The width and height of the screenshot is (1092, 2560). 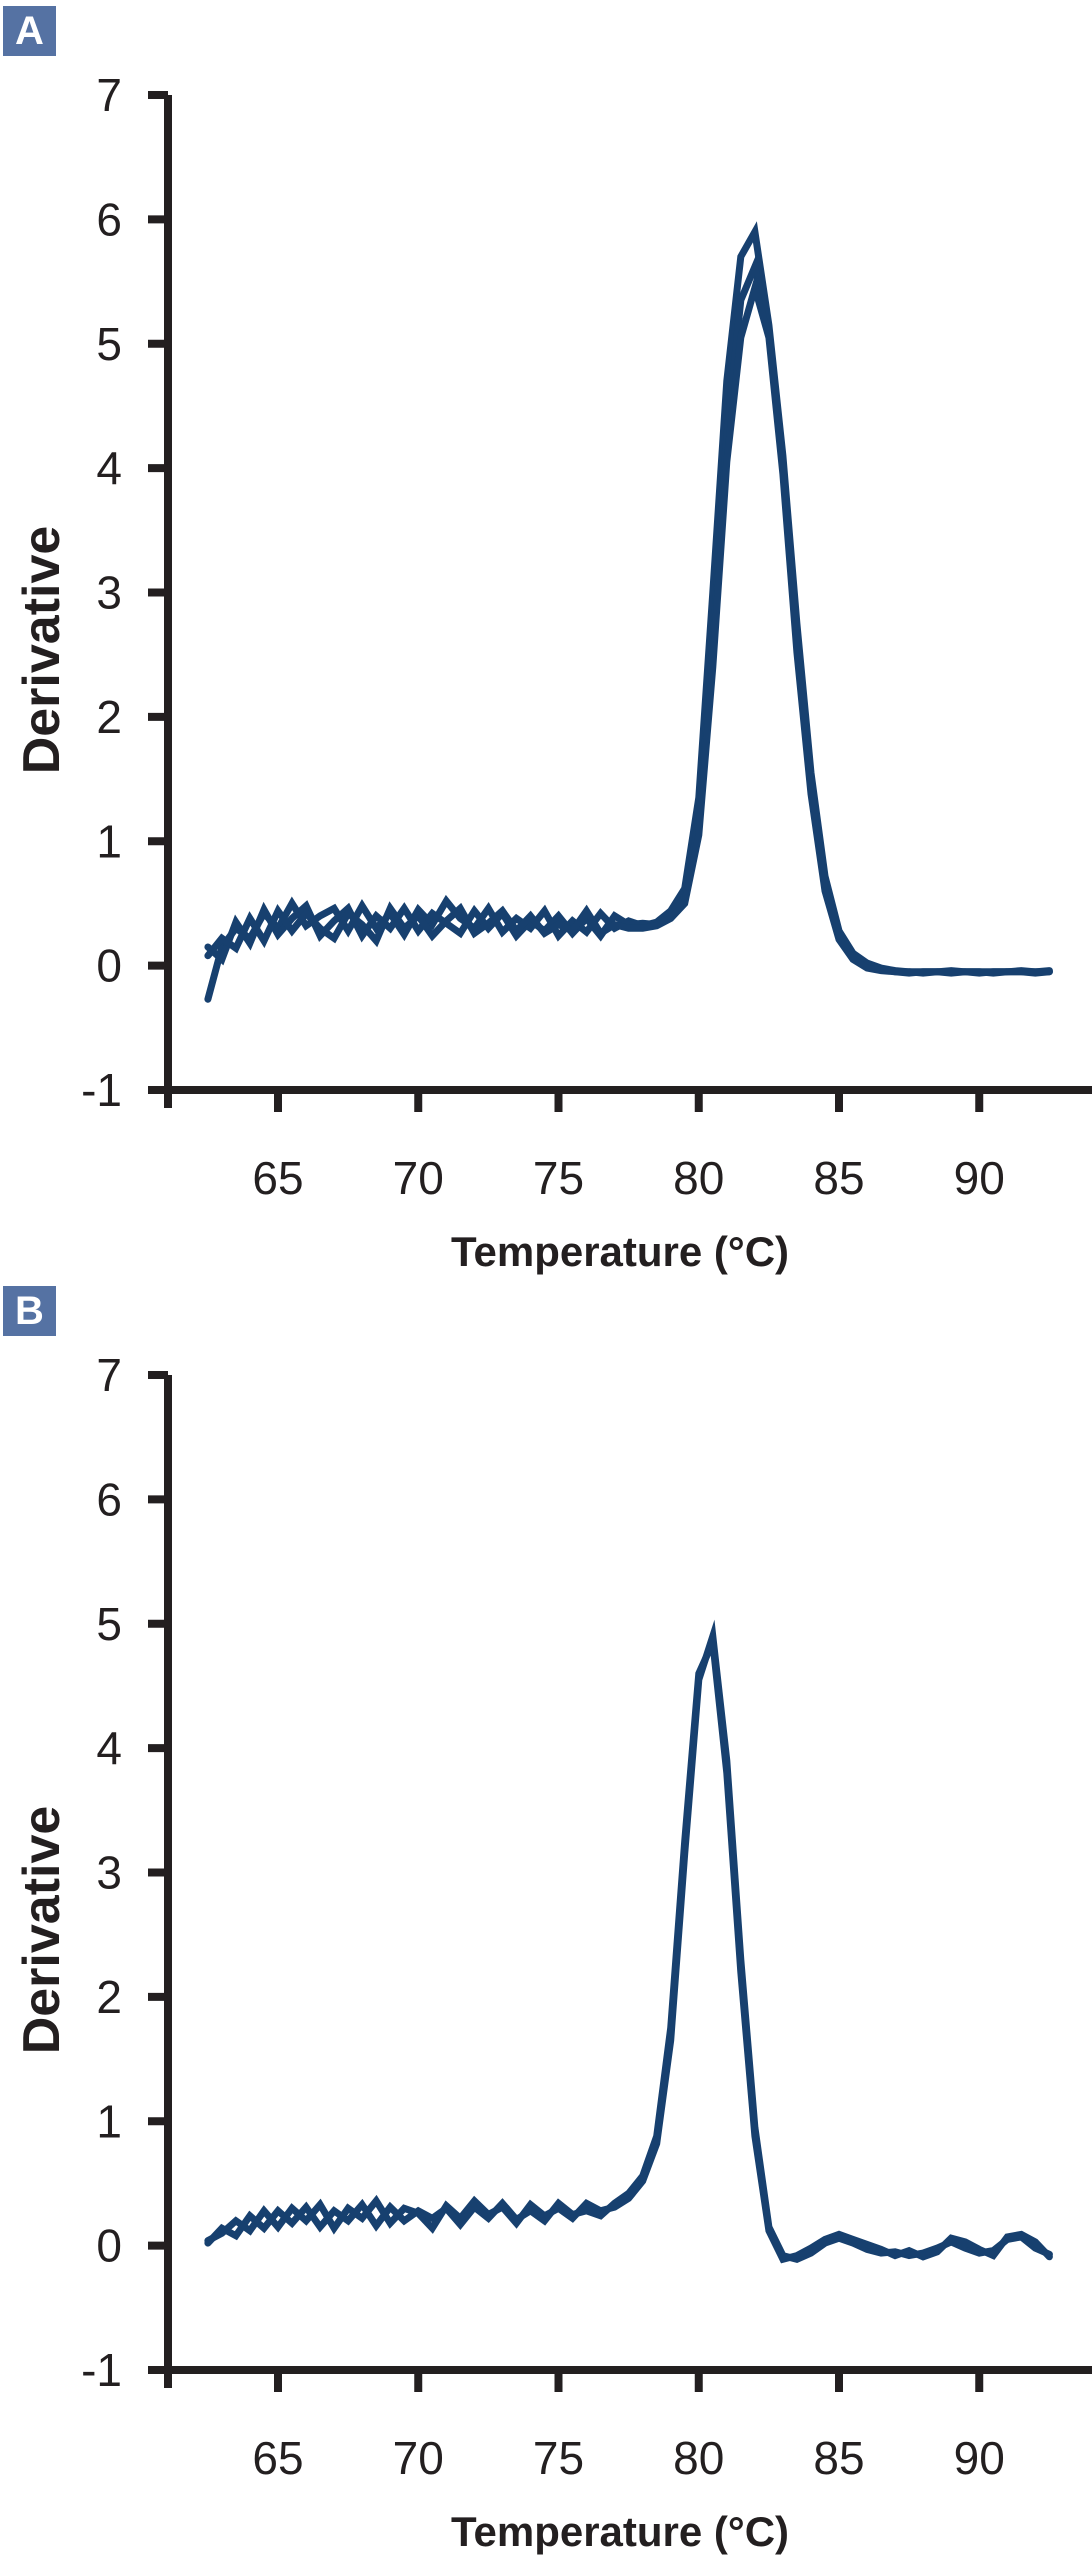 I want to click on panel-a-x-axis-title: Temperature (°C), so click(x=620, y=1251).